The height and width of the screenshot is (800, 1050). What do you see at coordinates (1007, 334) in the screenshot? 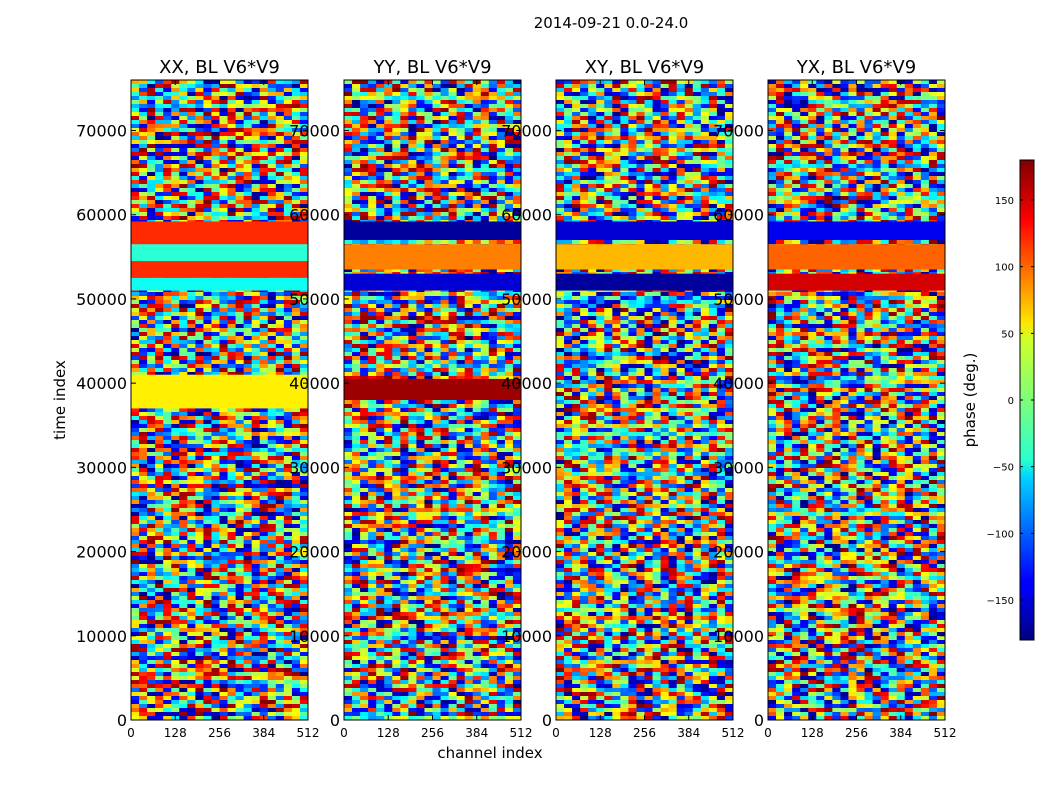
I see `colorbar-tick-label: 50` at bounding box center [1007, 334].